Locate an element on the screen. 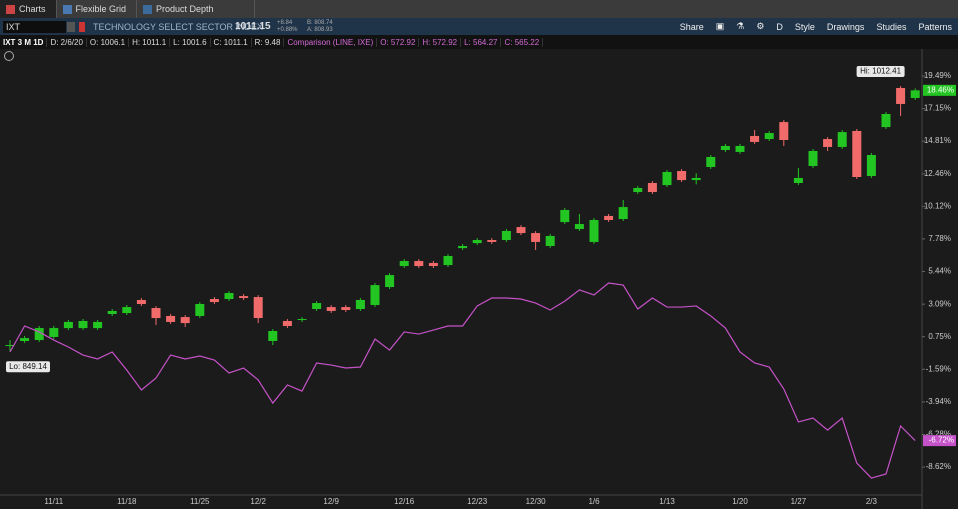 This screenshot has height=509, width=958. bid: B: 808.74 is located at coordinates (320, 22).